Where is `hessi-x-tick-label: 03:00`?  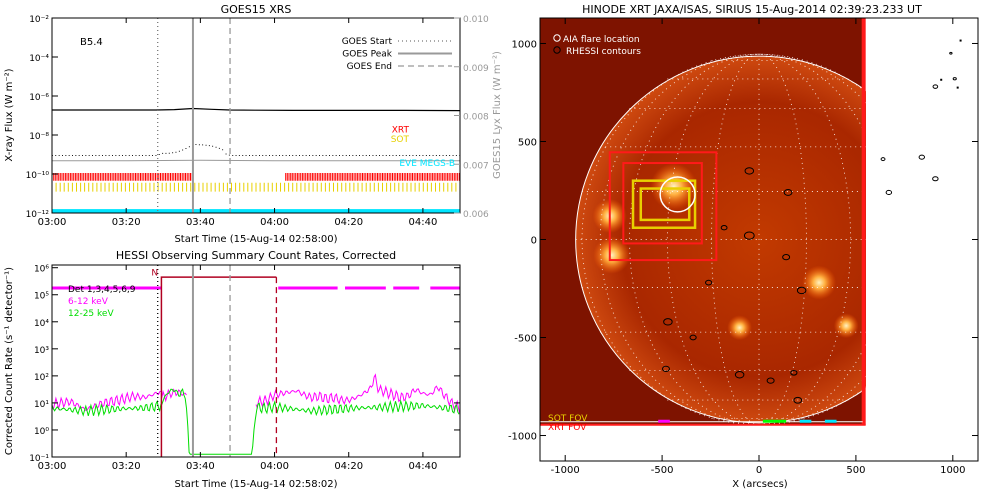
hessi-x-tick-label: 03:00 is located at coordinates (52, 466).